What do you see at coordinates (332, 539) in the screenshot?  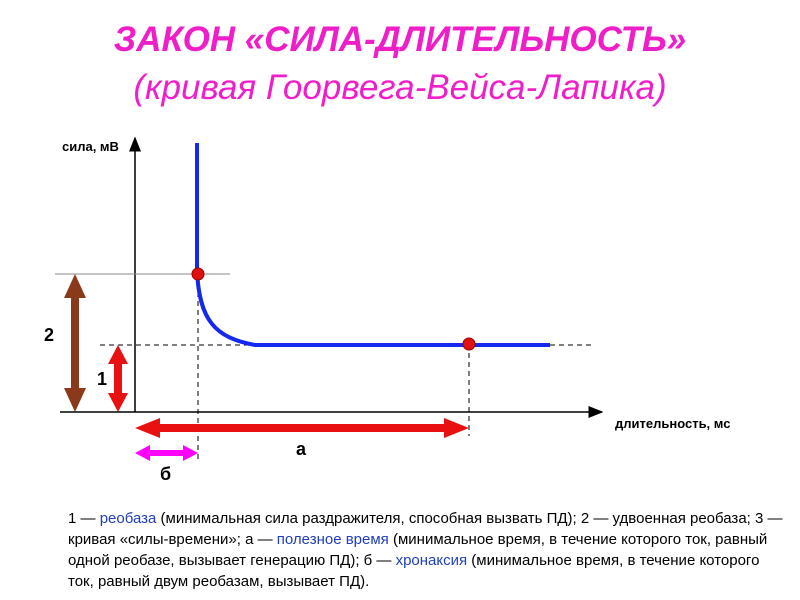 I see `caption-text: полезное время` at bounding box center [332, 539].